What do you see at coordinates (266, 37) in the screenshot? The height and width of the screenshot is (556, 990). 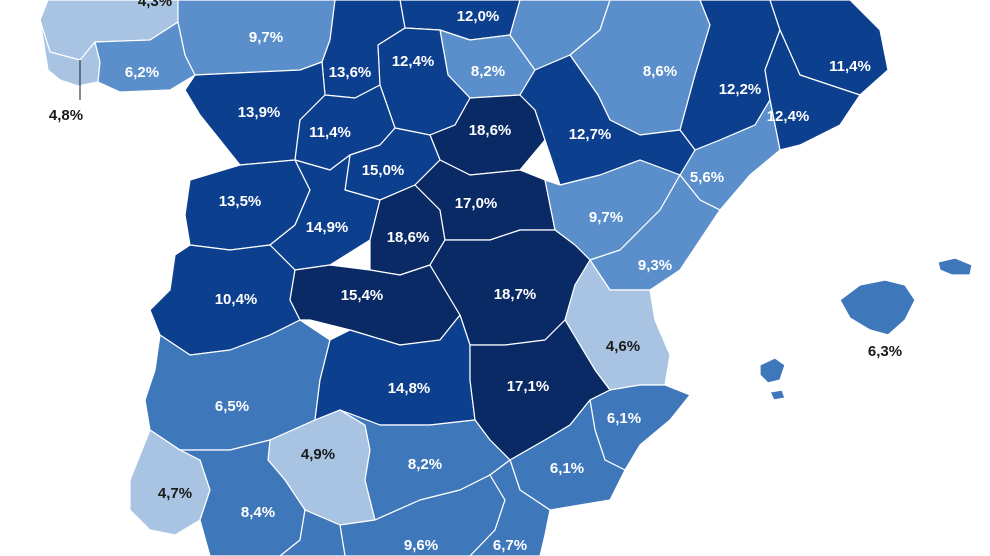 I see `label-asturias: 9,7%` at bounding box center [266, 37].